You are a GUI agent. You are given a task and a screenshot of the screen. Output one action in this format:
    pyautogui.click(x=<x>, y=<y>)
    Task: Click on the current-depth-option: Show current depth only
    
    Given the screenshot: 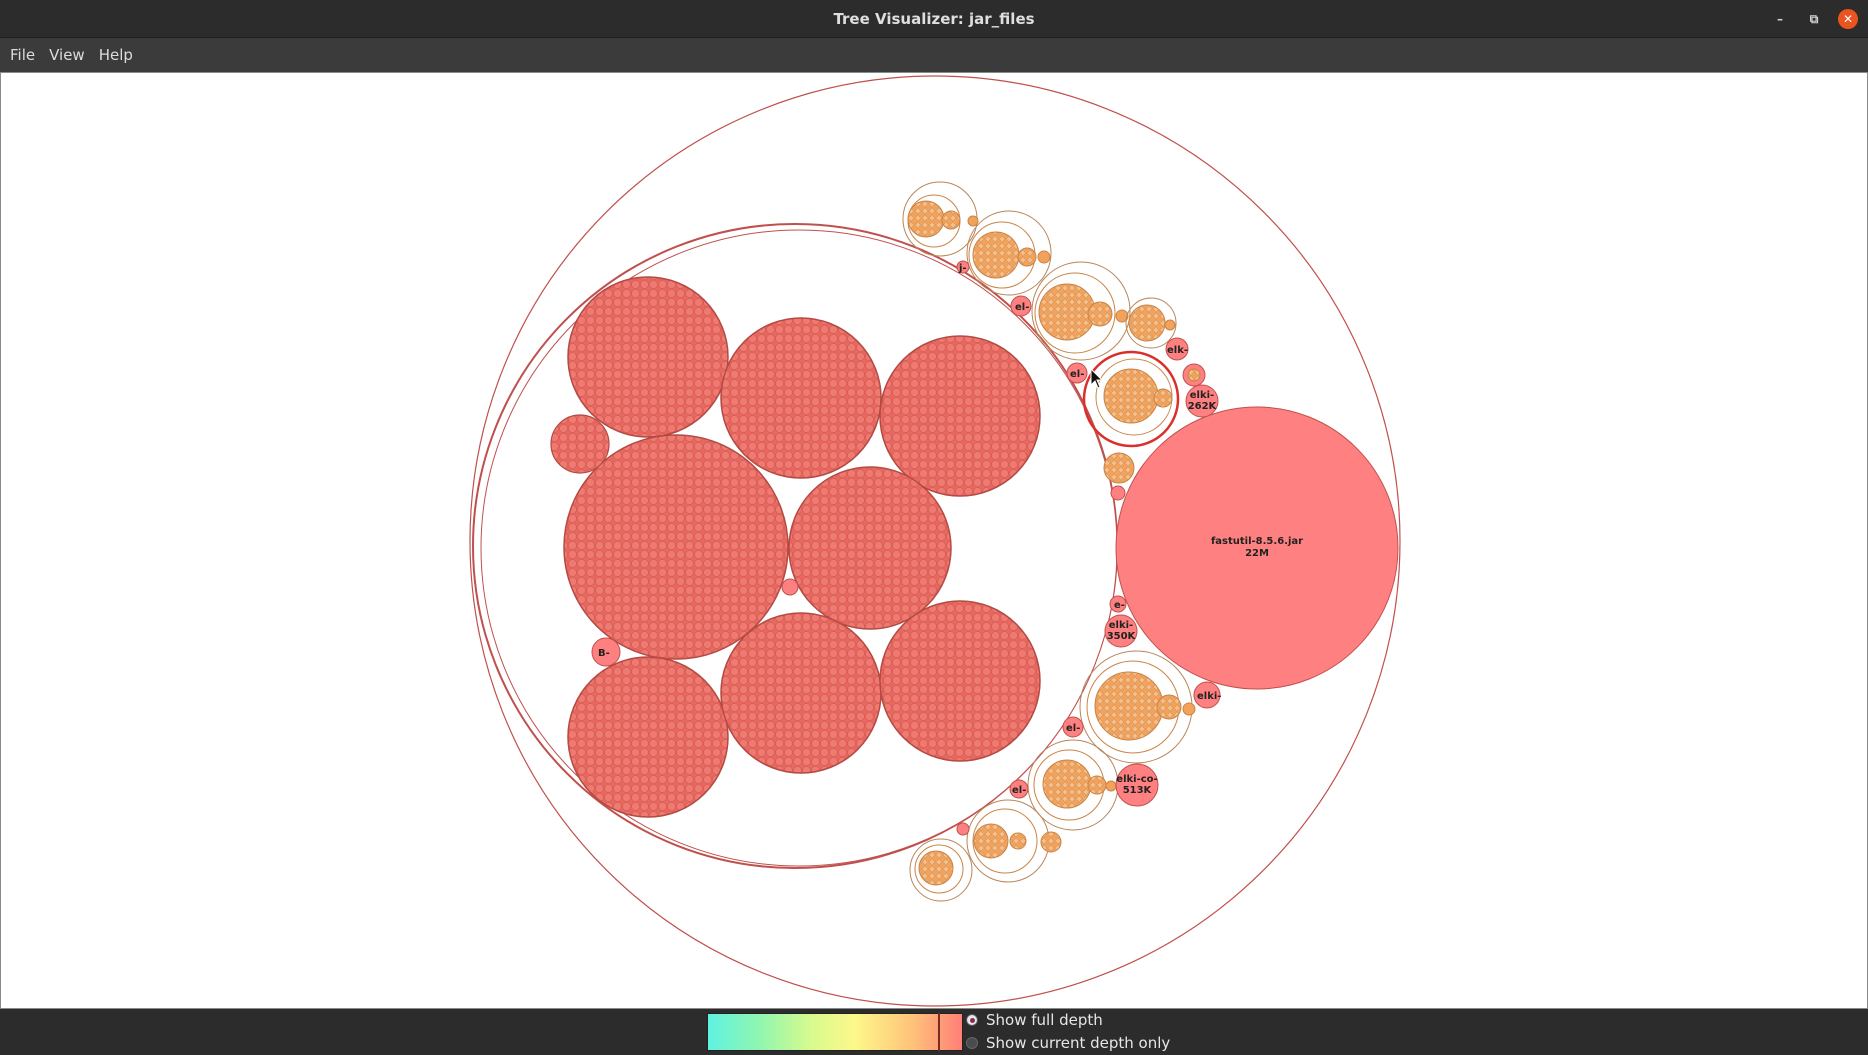 What is the action you would take?
    pyautogui.click(x=1068, y=1043)
    